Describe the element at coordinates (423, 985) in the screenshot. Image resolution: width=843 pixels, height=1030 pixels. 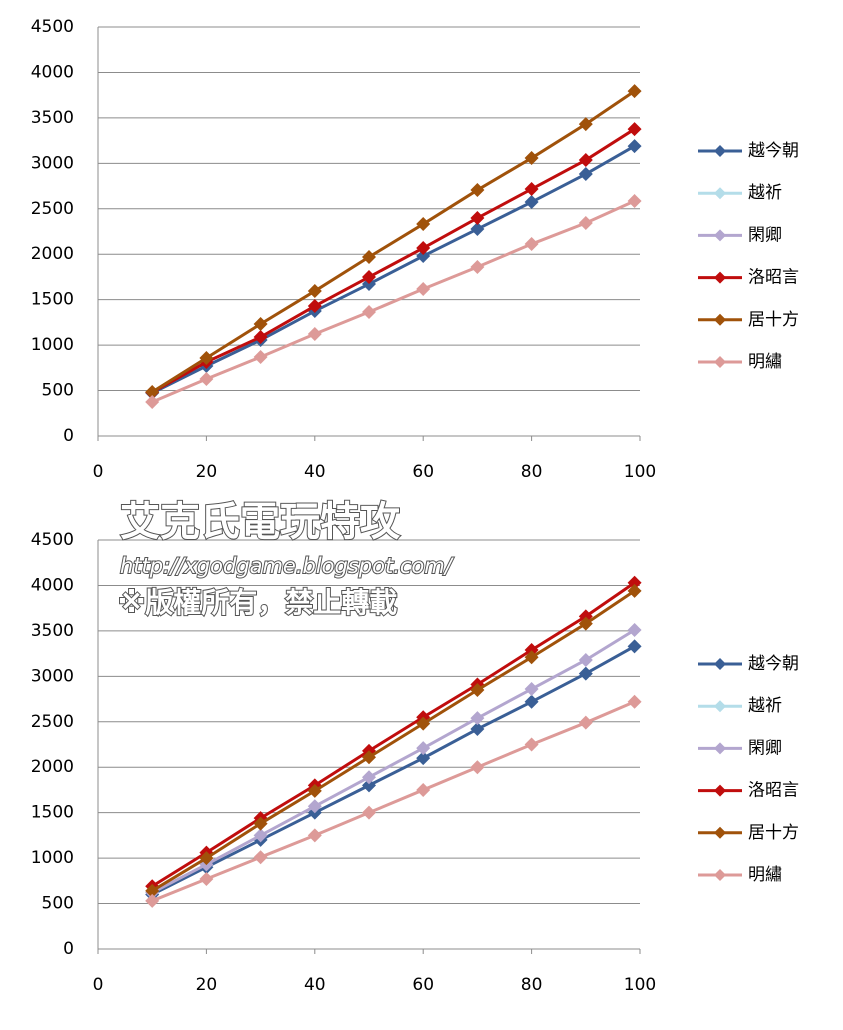
I see `x-tick-label: 60` at that location.